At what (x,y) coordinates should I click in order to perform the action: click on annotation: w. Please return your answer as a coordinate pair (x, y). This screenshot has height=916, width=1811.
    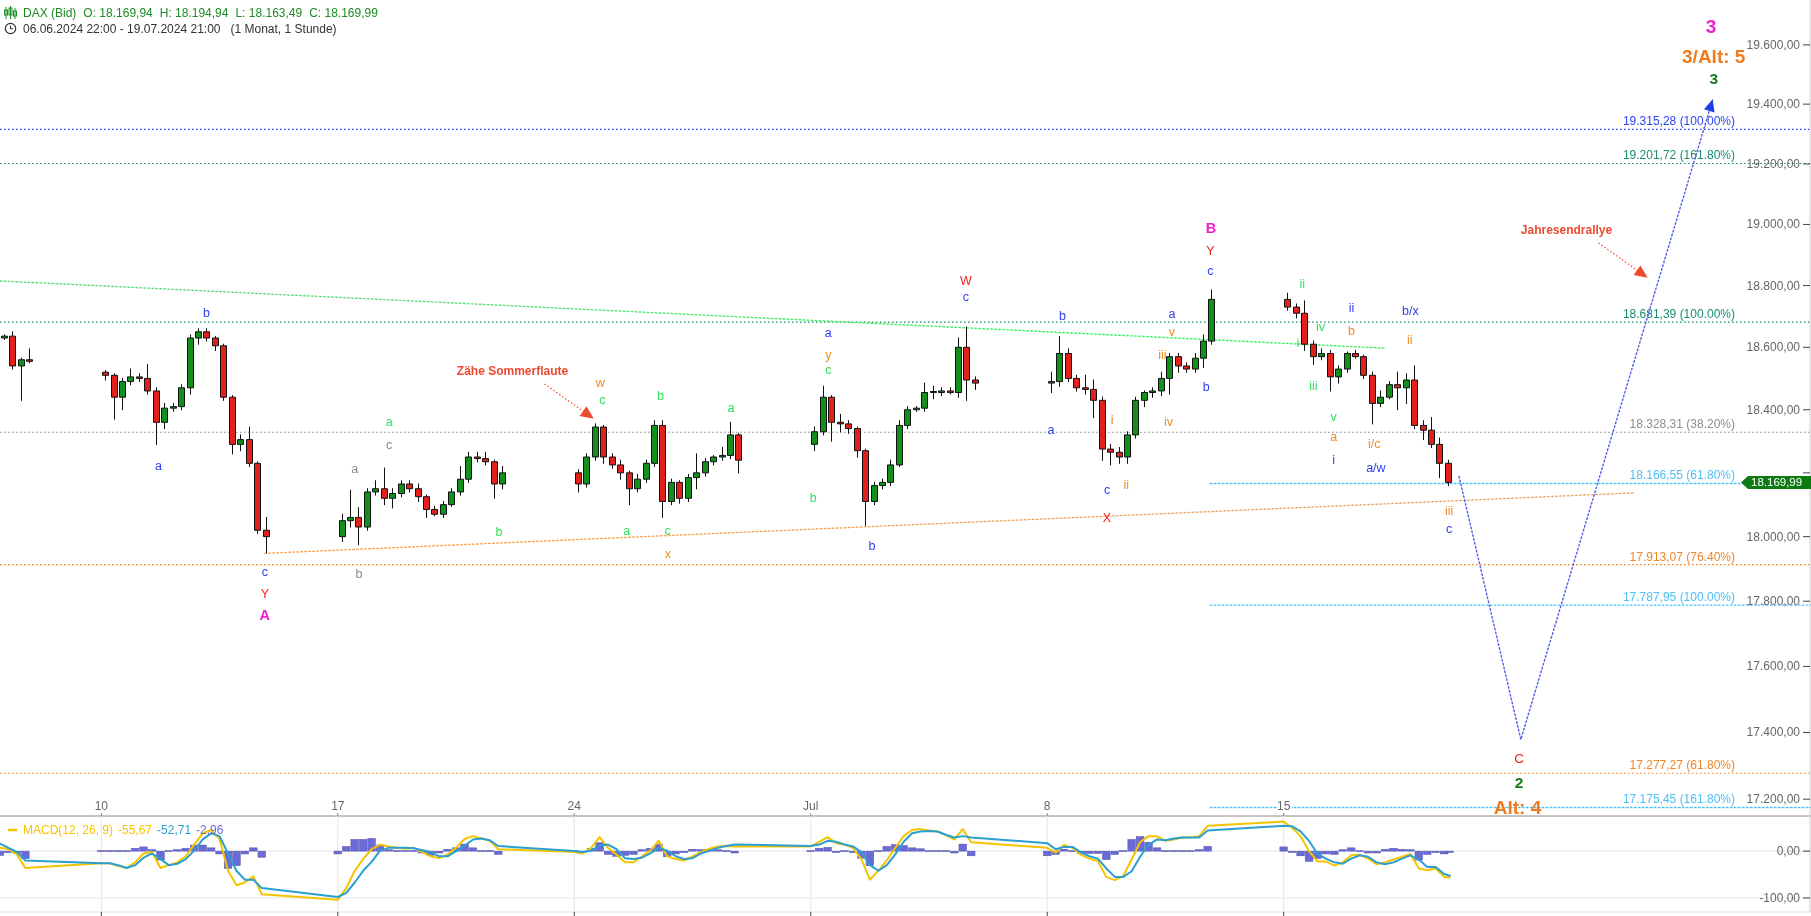
    Looking at the image, I should click on (600, 383).